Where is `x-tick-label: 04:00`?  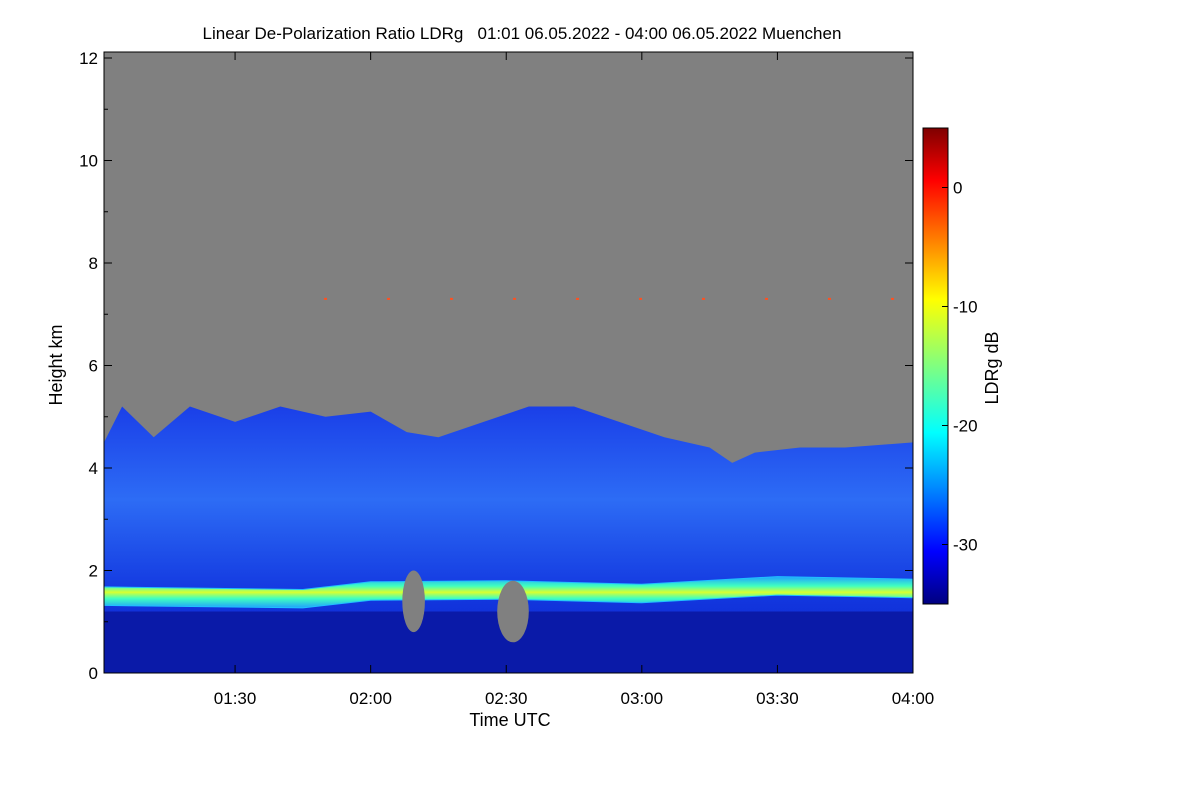
x-tick-label: 04:00 is located at coordinates (913, 698).